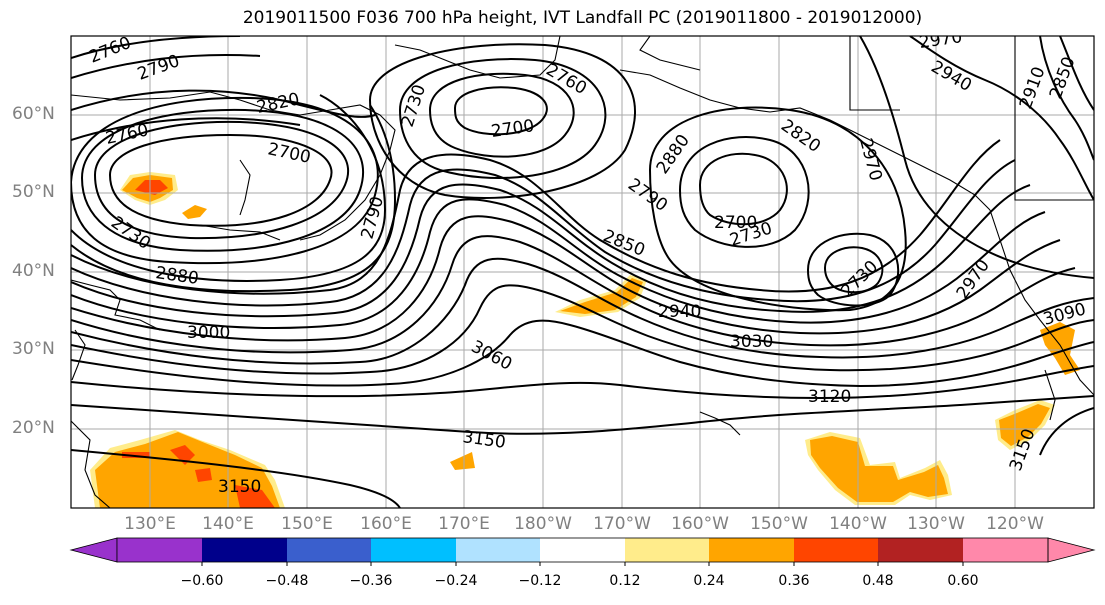  I want to click on colorbar-tick-label: 0.36, so click(794, 581).